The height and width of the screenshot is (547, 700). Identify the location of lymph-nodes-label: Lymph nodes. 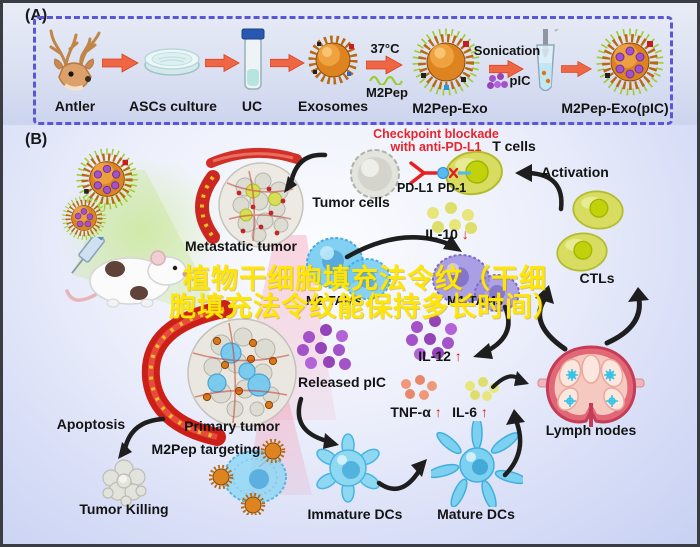
(591, 430).